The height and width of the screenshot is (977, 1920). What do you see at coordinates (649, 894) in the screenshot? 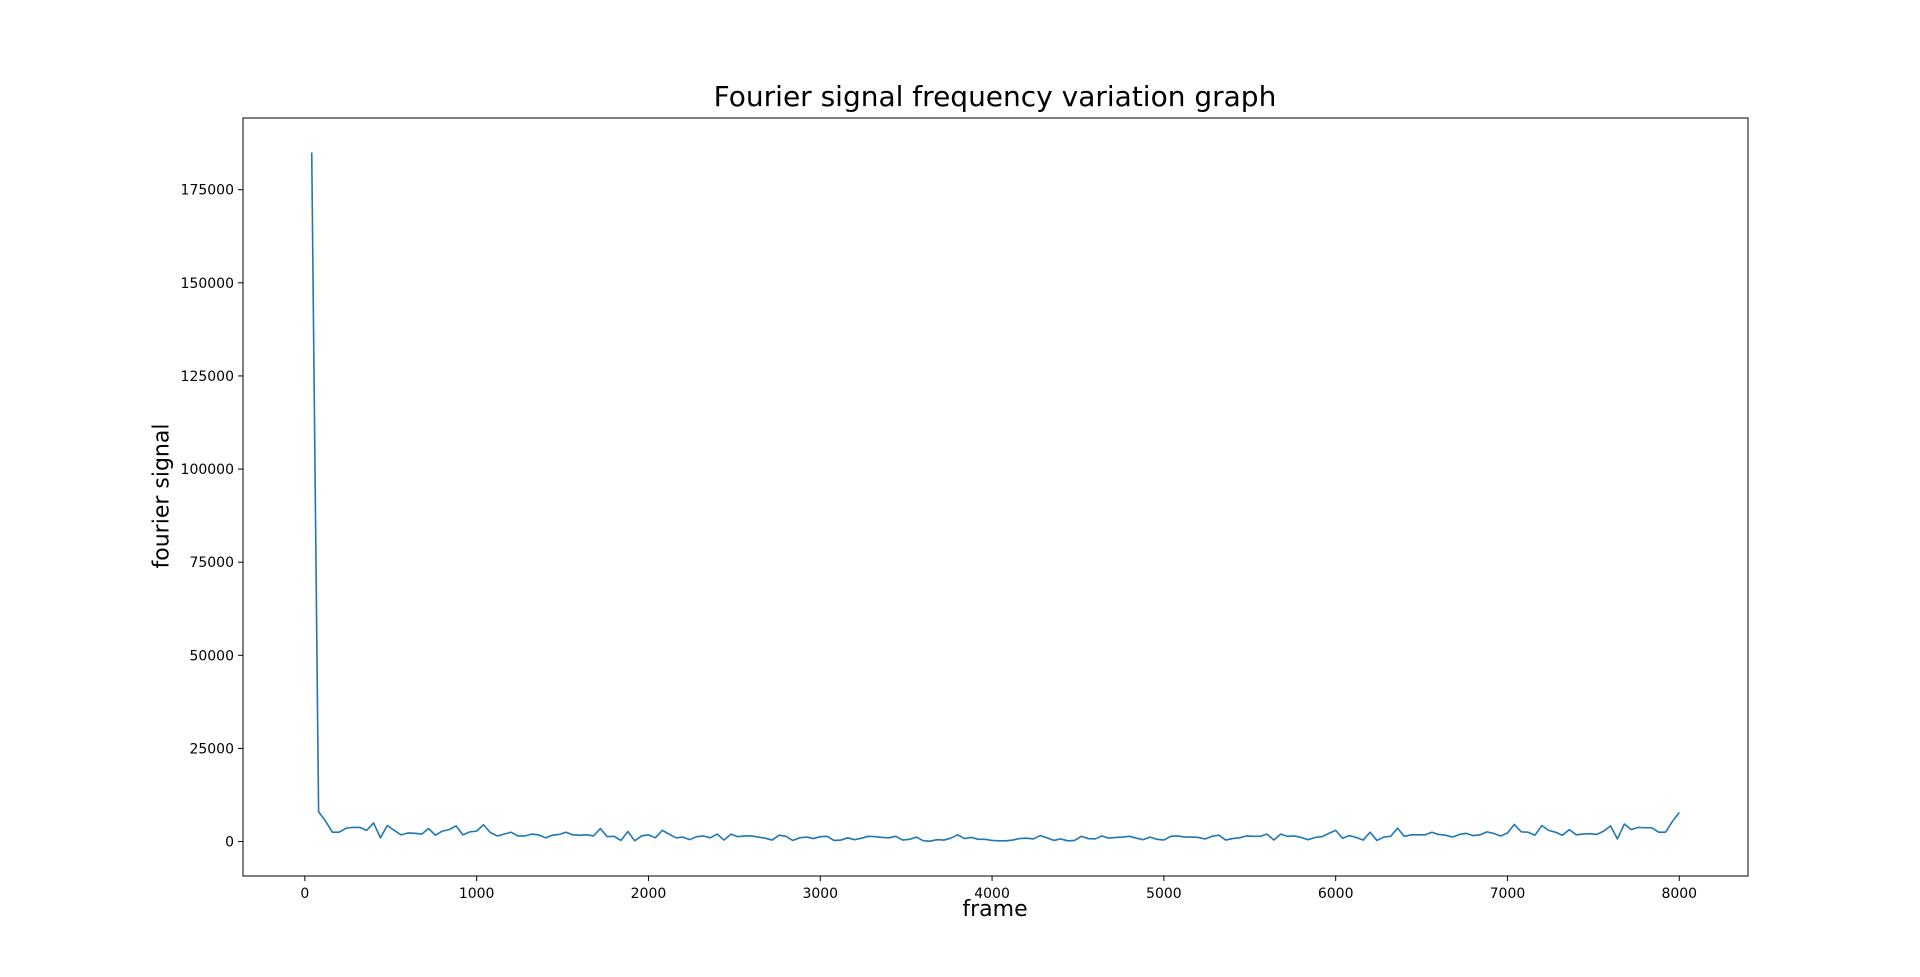
I see `x-tick-label: 2000` at bounding box center [649, 894].